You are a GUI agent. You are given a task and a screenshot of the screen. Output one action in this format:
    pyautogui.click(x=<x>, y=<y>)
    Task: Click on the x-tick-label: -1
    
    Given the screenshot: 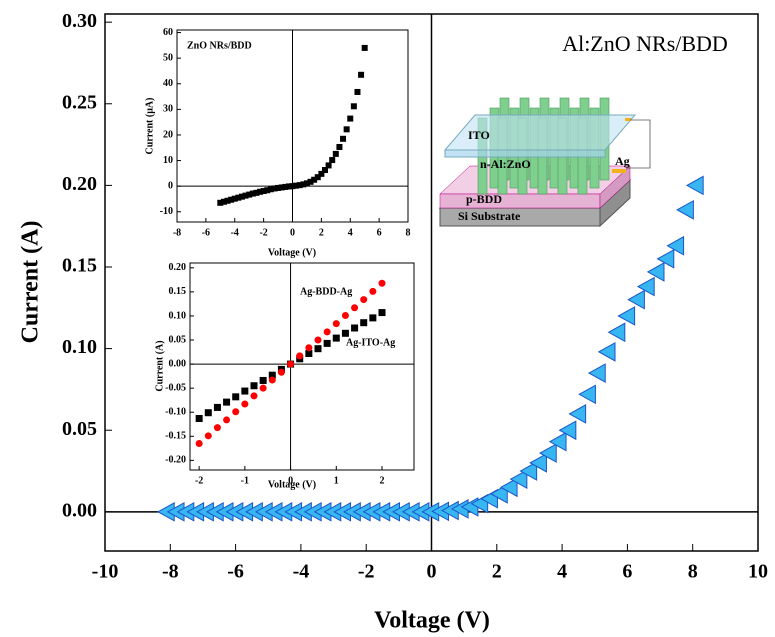 What is the action you would take?
    pyautogui.click(x=245, y=480)
    